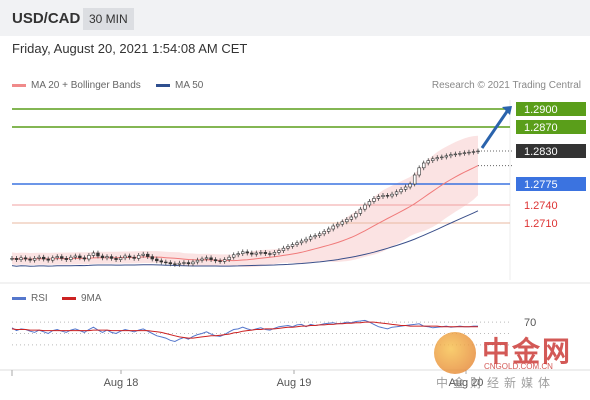 Image resolution: width=590 pixels, height=400 pixels. Describe the element at coordinates (530, 323) in the screenshot. I see `rsi-tick-label: 70` at that location.